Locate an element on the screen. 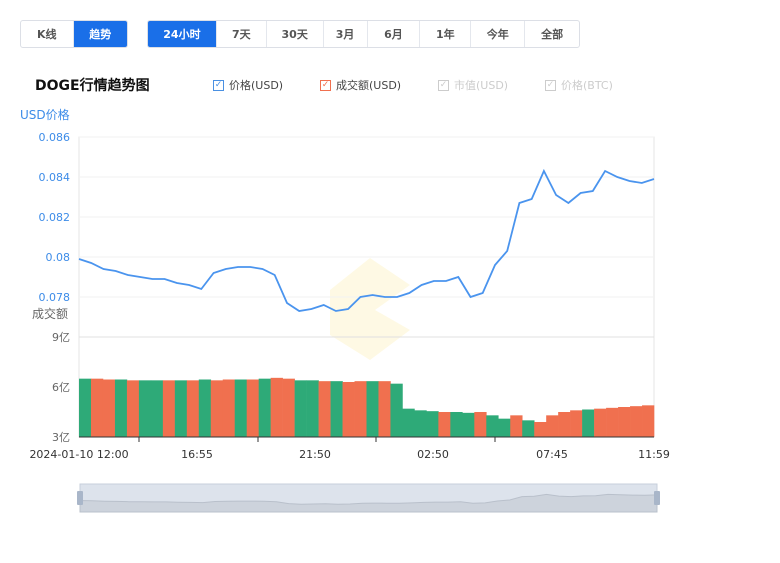 Image resolution: width=780 pixels, height=563 pixels. legend-label: 价格(USD) is located at coordinates (256, 85).